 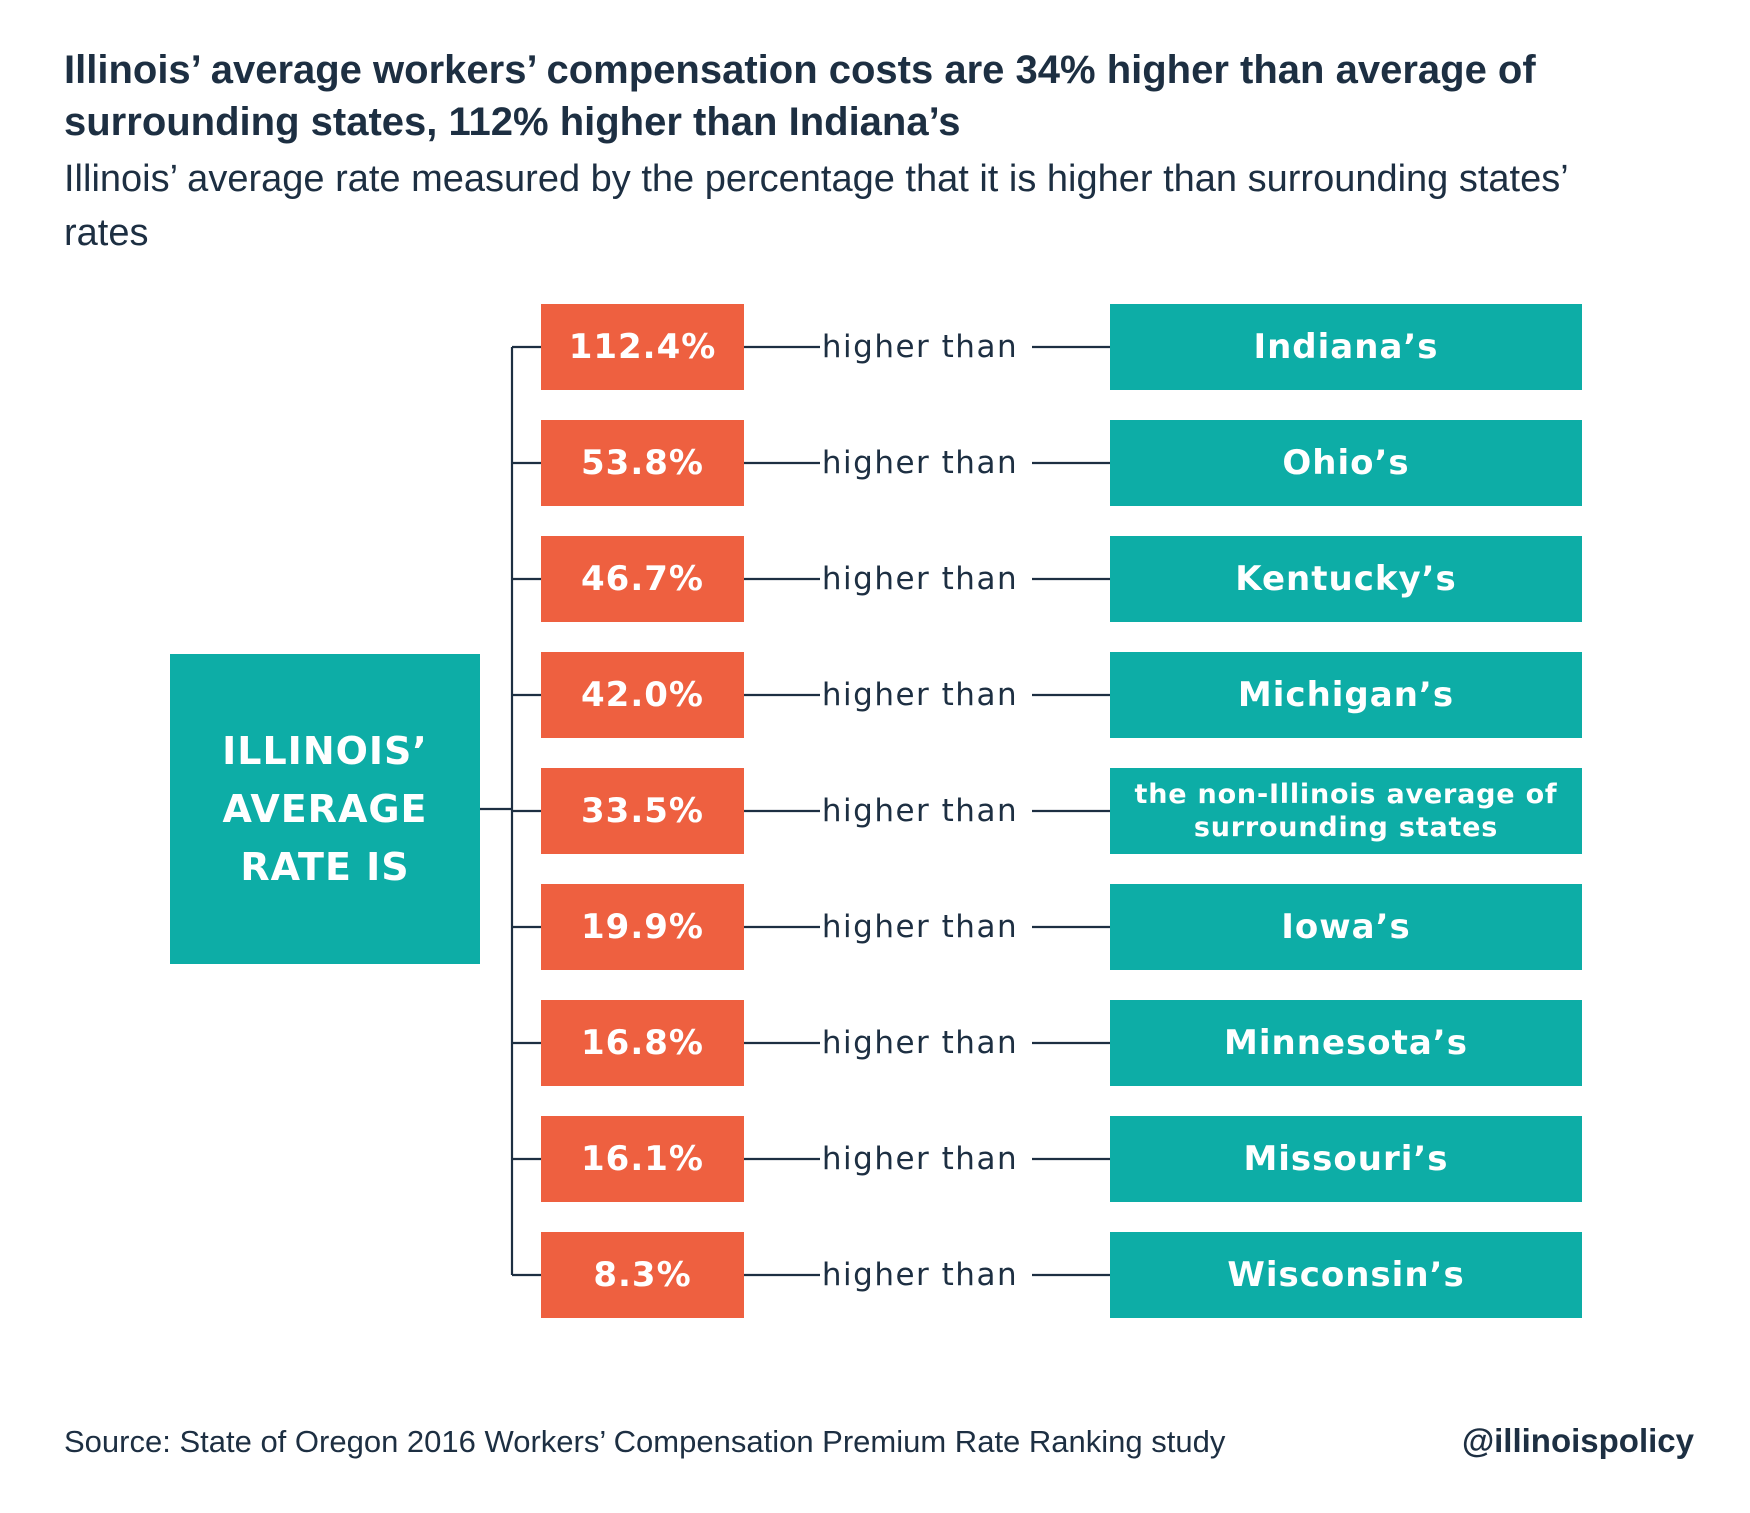 What do you see at coordinates (642, 579) in the screenshot?
I see `percent-box: 46.7%` at bounding box center [642, 579].